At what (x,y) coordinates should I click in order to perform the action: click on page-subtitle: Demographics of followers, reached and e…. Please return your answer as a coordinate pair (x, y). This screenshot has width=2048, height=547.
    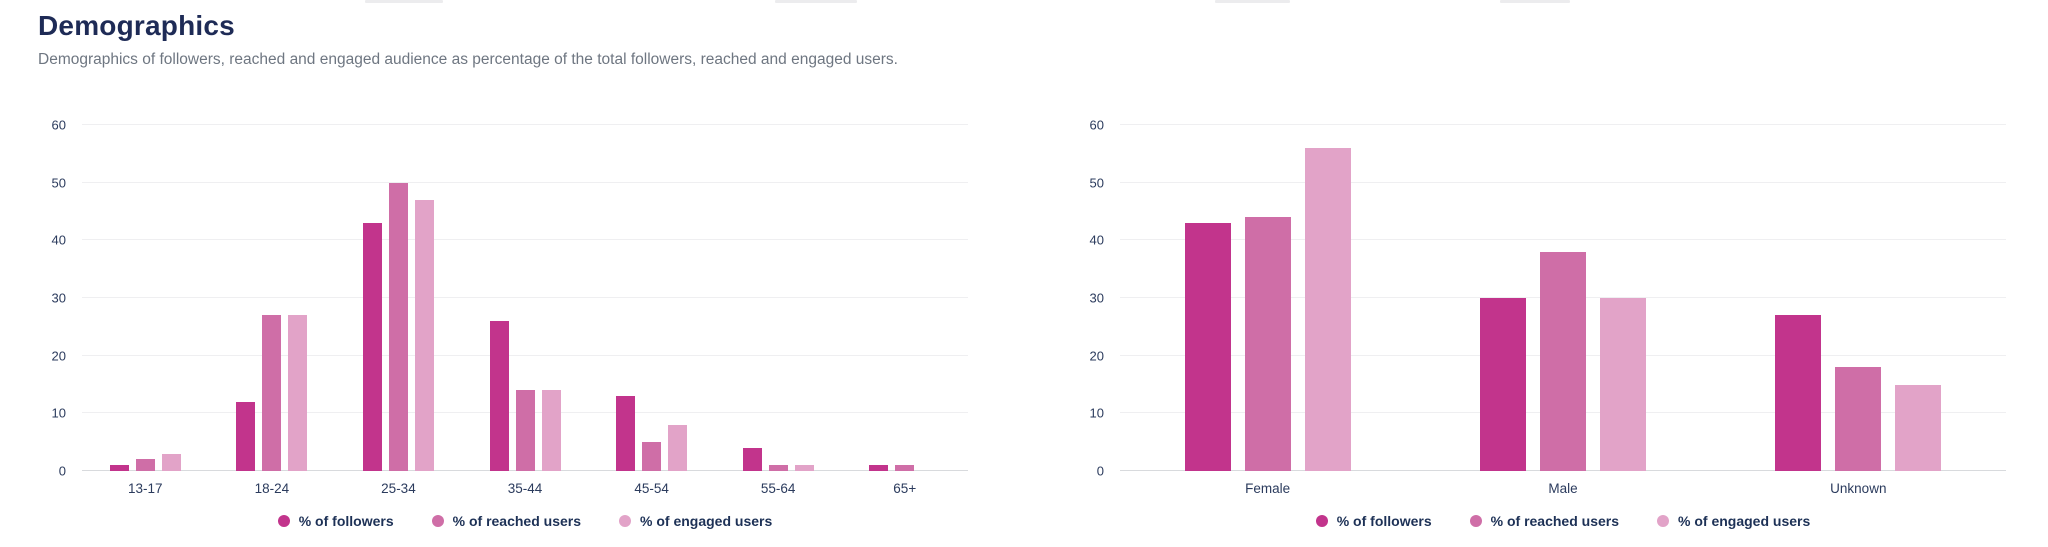
    Looking at the image, I should click on (468, 59).